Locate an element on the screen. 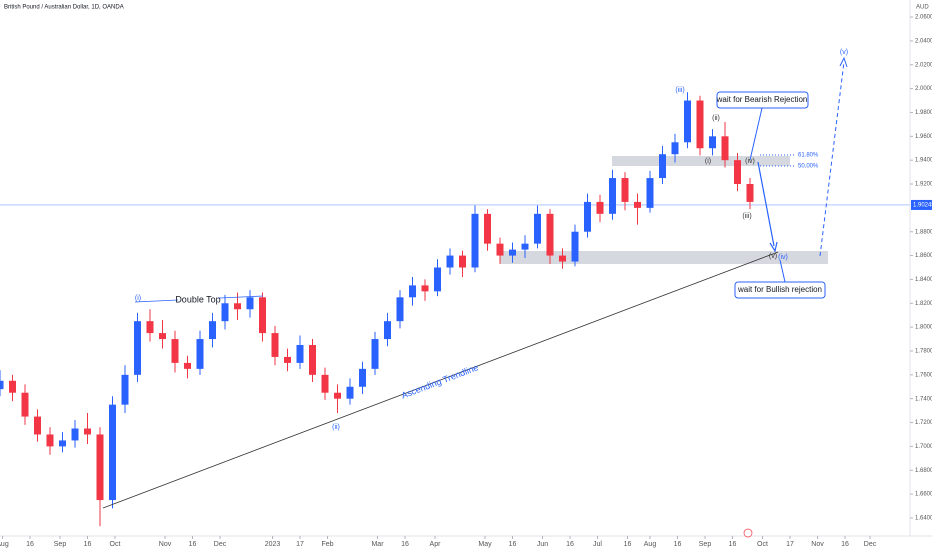  price-axis is located at coordinates (921, 275).